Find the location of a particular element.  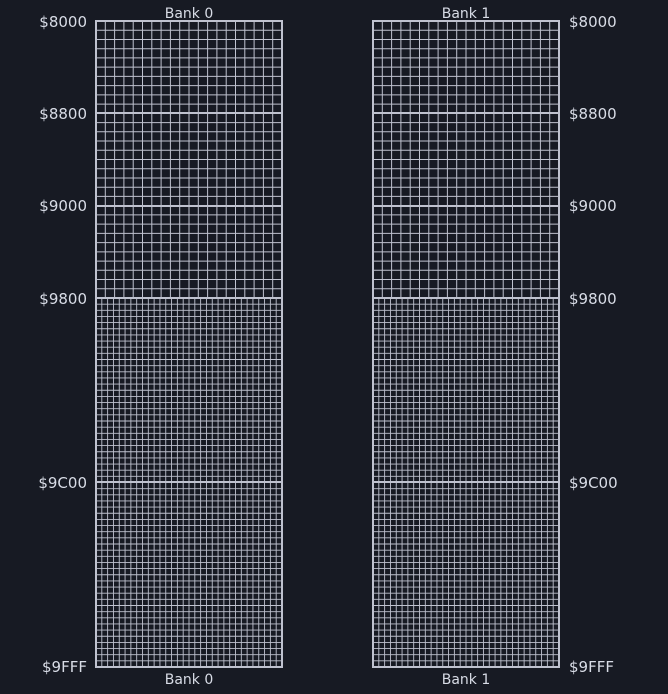

bank-0-top-label: Bank 0 is located at coordinates (189, 14).